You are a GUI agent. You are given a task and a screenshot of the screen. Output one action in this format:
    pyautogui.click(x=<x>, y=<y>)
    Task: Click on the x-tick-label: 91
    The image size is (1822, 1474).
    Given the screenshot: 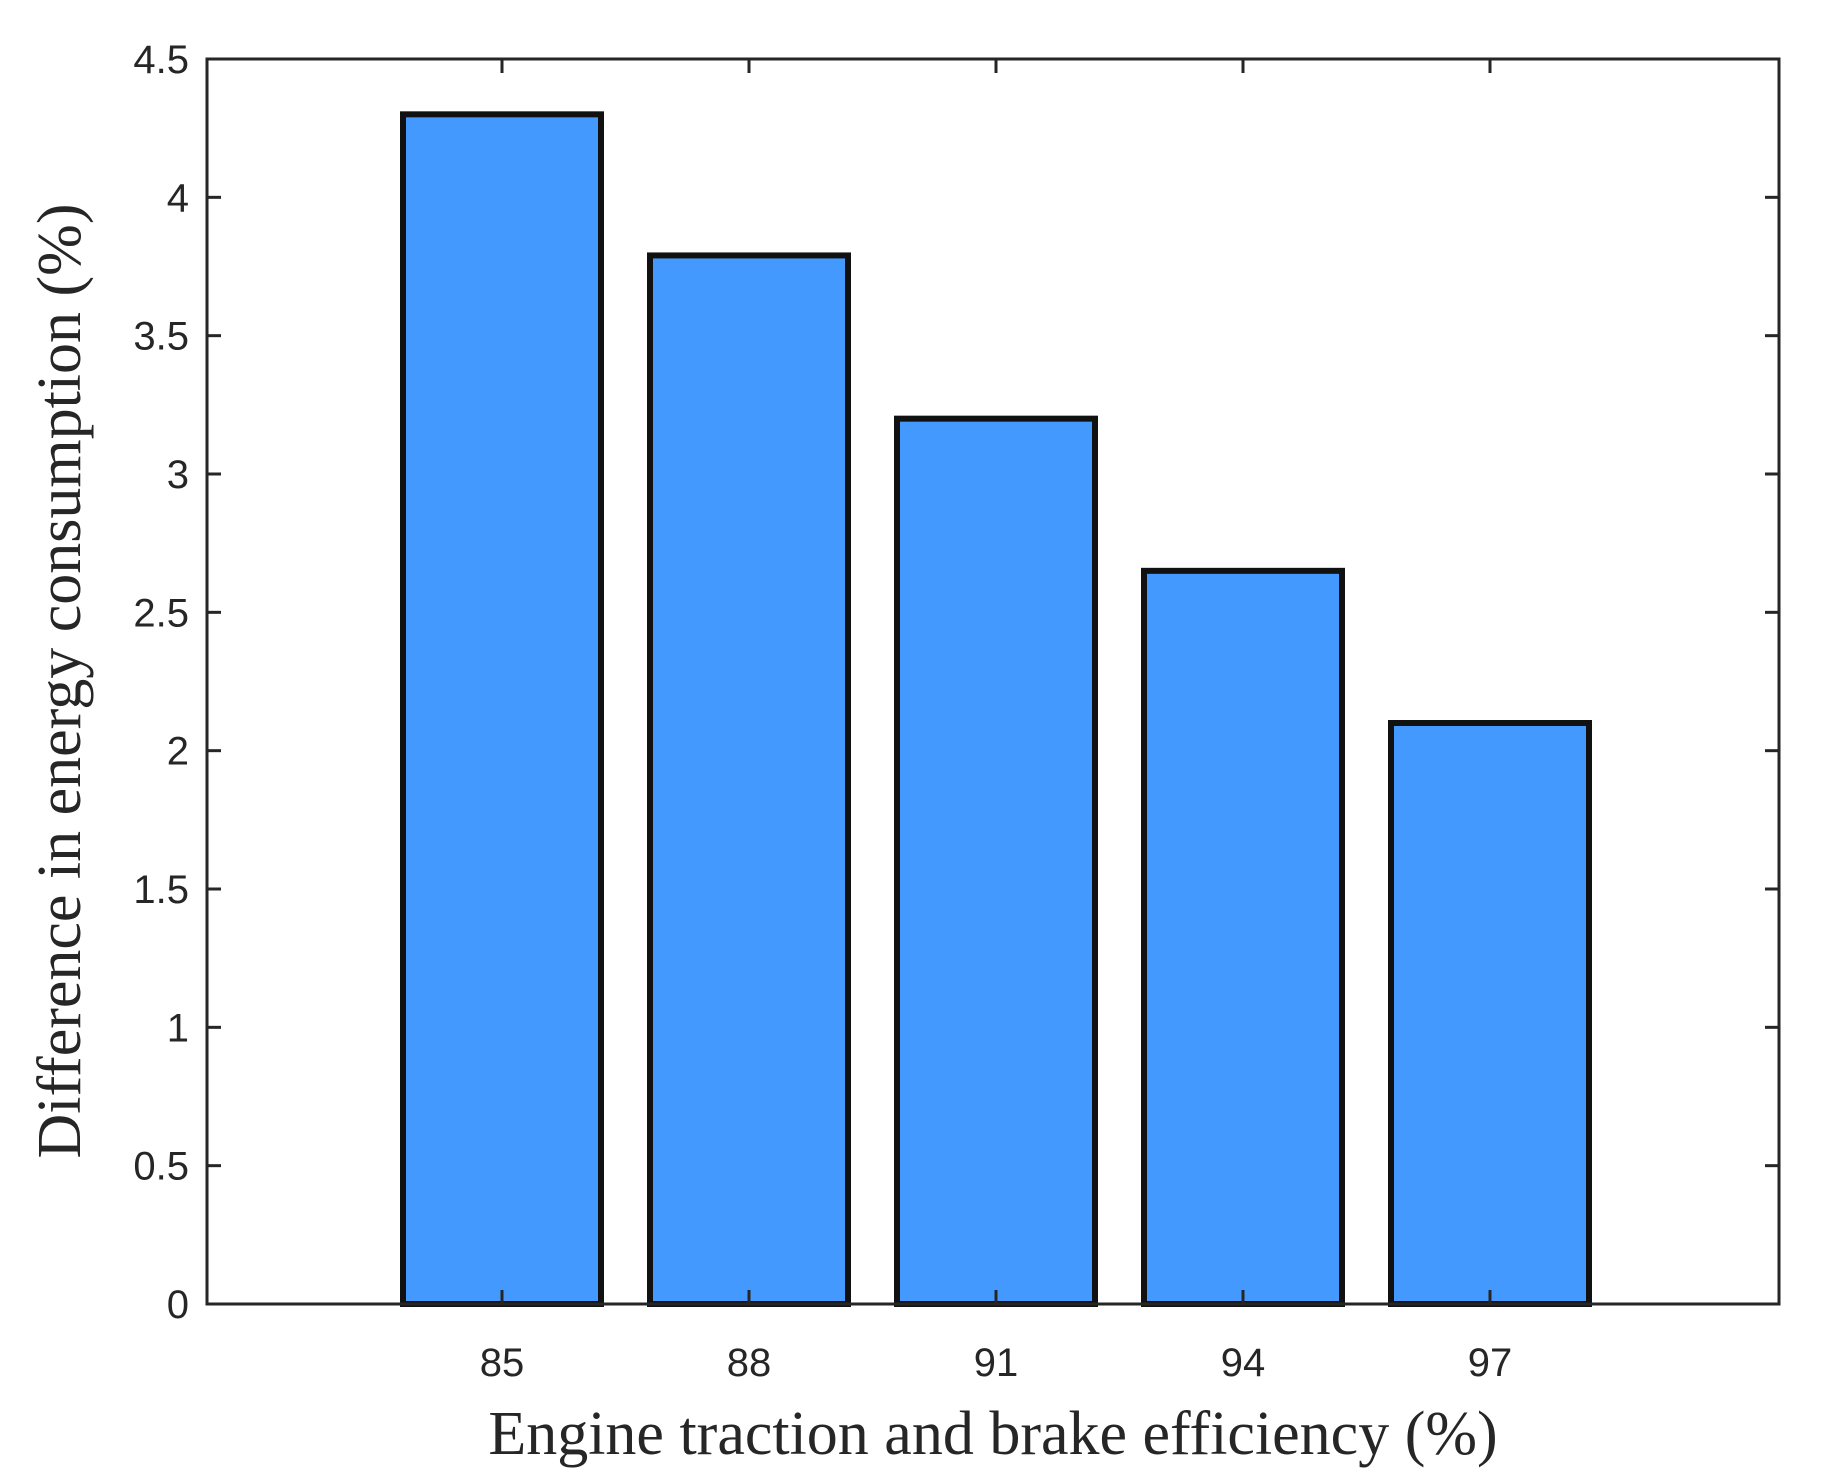 What is the action you would take?
    pyautogui.click(x=996, y=1363)
    